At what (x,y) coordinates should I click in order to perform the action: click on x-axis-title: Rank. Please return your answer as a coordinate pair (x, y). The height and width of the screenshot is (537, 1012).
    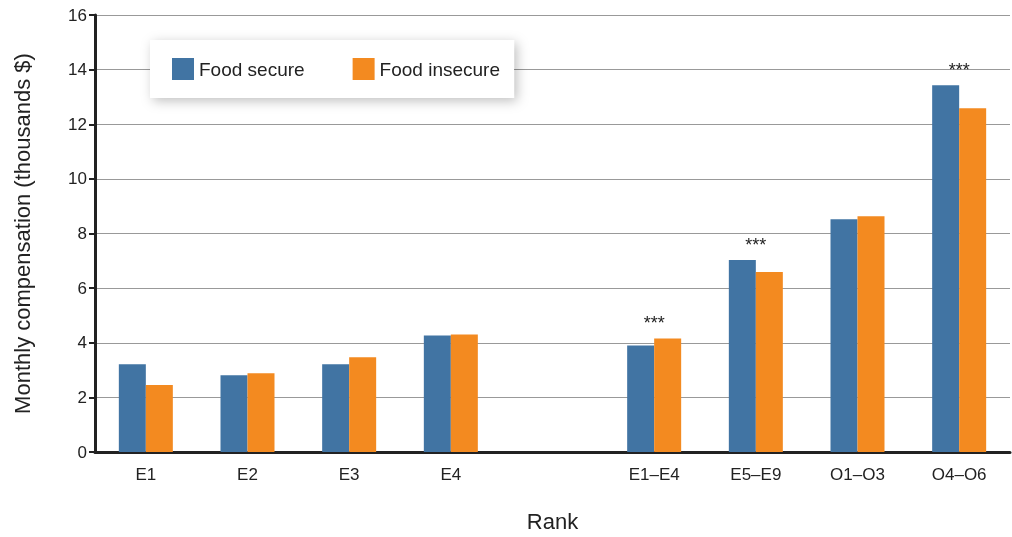
    Looking at the image, I should click on (553, 521).